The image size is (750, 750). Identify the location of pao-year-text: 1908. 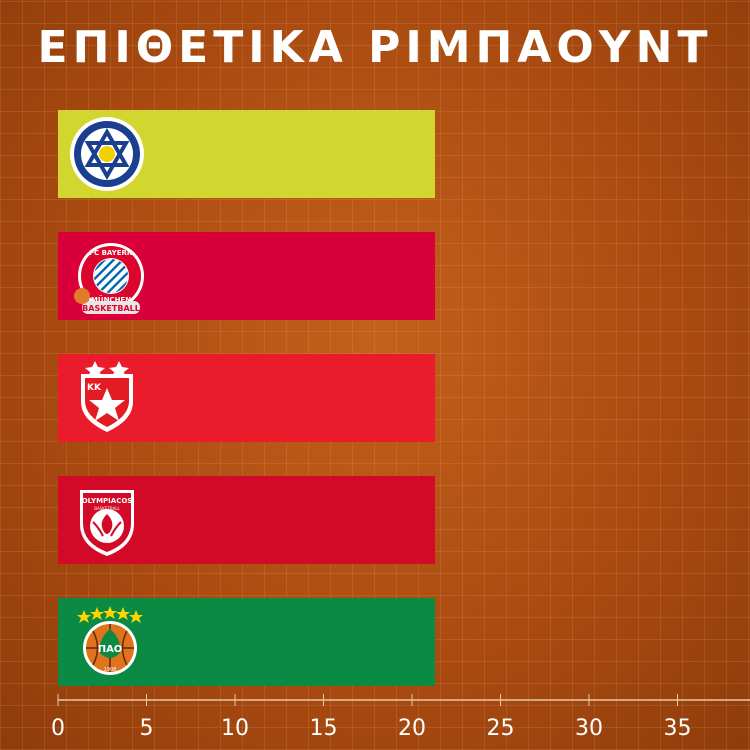
(110, 670).